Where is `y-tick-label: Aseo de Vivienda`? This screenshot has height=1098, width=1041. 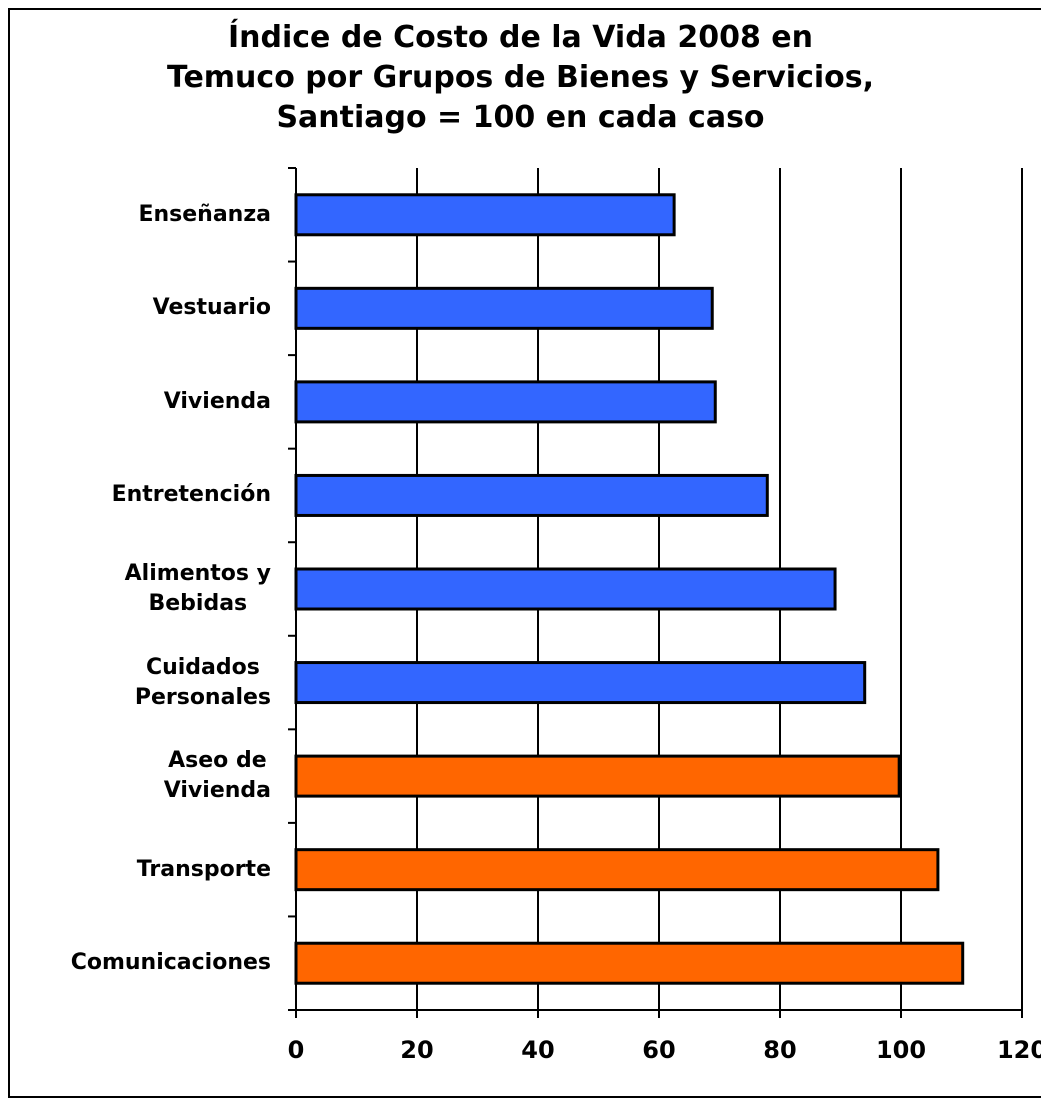
y-tick-label: Aseo de Vivienda is located at coordinates (217, 776).